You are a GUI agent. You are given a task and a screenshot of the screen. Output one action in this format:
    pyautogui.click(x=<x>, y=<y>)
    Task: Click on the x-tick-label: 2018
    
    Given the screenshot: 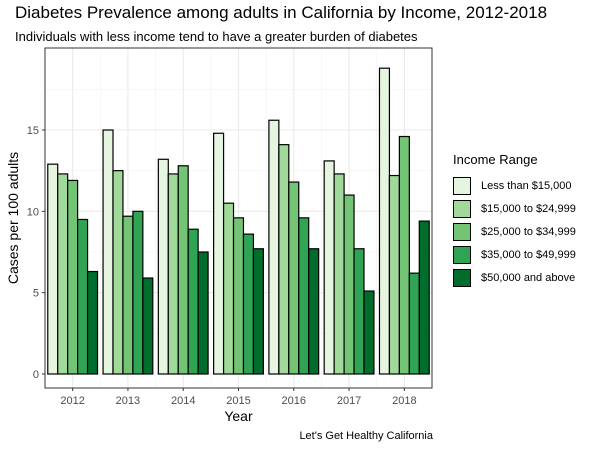 What is the action you would take?
    pyautogui.click(x=404, y=401)
    